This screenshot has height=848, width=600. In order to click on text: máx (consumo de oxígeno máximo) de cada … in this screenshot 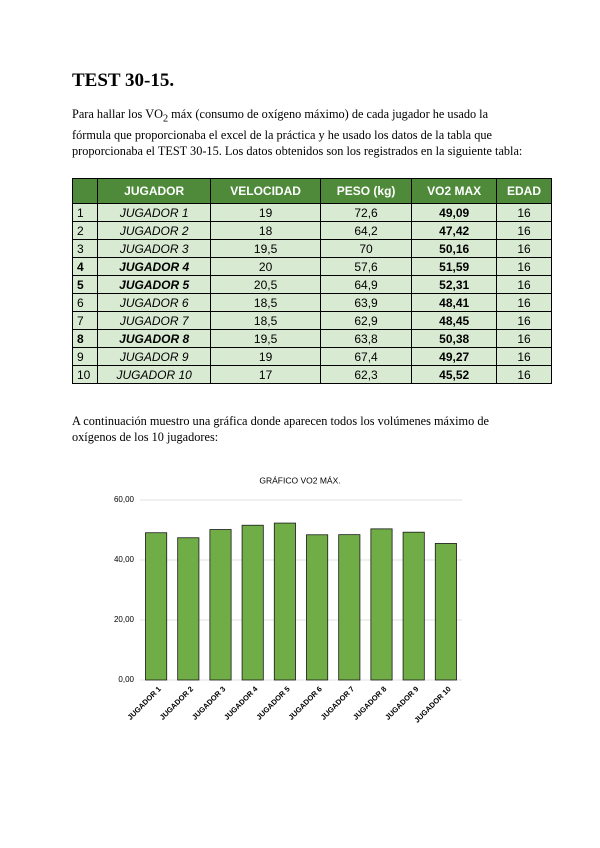, I will do `click(297, 133)`.